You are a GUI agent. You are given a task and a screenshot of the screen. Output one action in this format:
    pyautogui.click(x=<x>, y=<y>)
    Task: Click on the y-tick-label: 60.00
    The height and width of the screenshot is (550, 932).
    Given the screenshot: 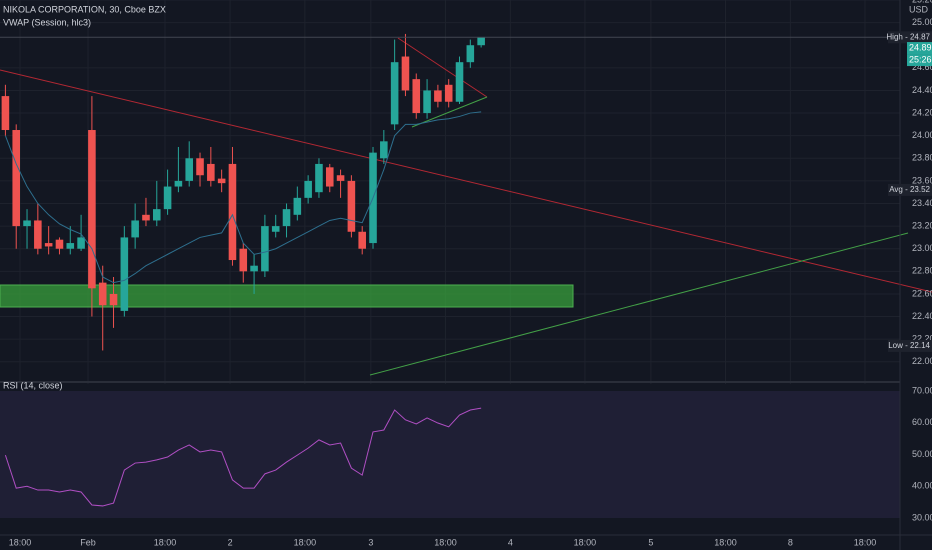 What is the action you would take?
    pyautogui.click(x=922, y=422)
    